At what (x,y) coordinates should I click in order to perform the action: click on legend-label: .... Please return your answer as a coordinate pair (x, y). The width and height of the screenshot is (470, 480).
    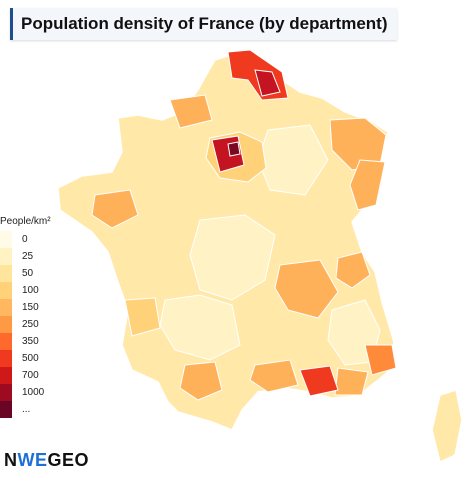
    Looking at the image, I should click on (26, 409).